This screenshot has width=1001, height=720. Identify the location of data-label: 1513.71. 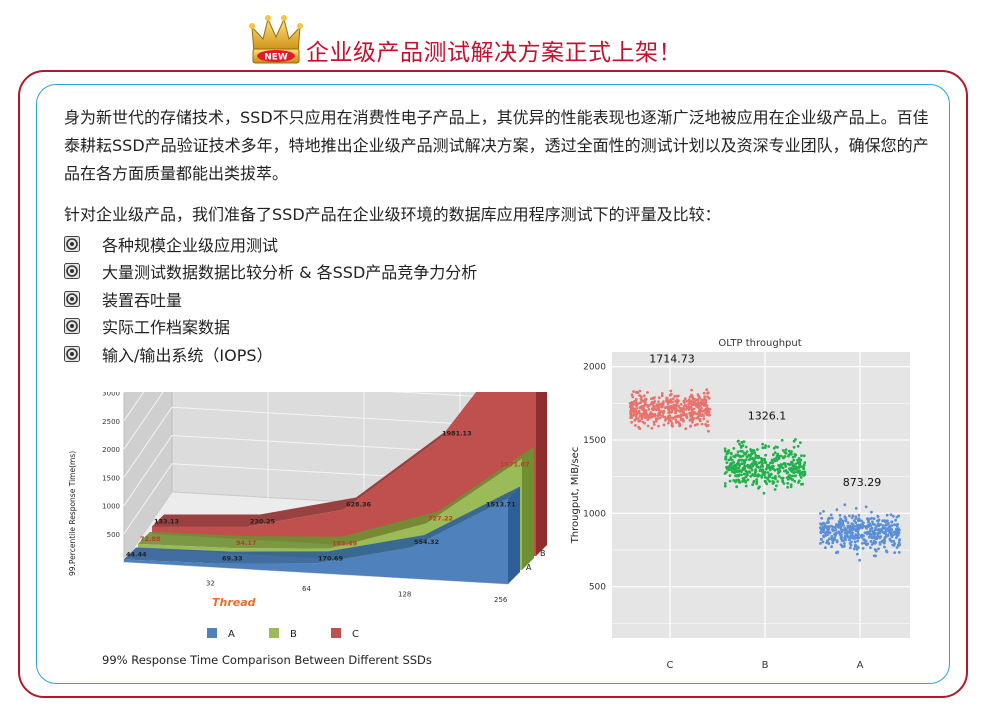
(501, 504).